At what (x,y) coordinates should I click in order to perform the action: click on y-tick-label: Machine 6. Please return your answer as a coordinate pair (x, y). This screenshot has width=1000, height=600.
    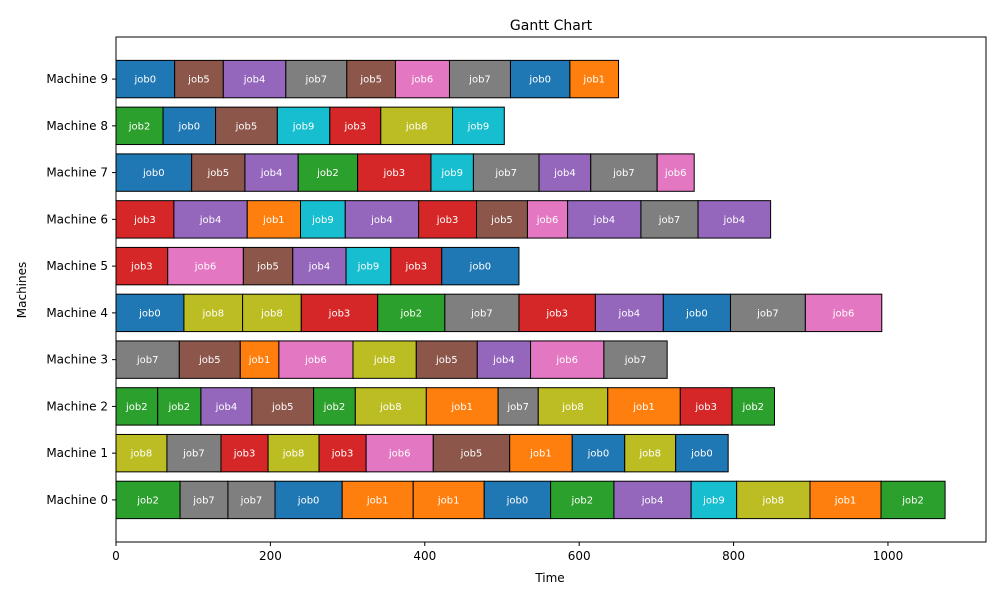
    Looking at the image, I should click on (77, 219).